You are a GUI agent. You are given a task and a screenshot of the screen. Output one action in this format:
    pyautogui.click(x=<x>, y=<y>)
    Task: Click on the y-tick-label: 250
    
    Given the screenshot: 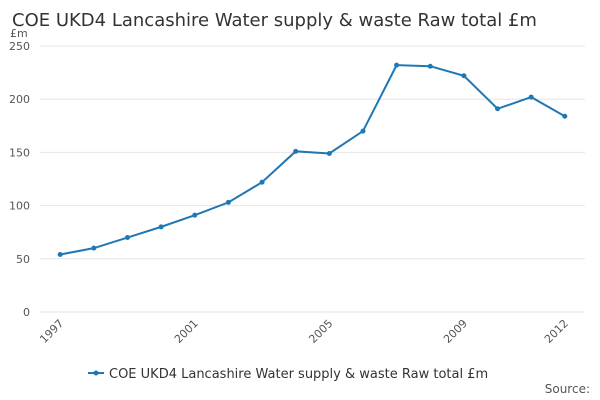 What is the action you would take?
    pyautogui.click(x=19, y=46)
    